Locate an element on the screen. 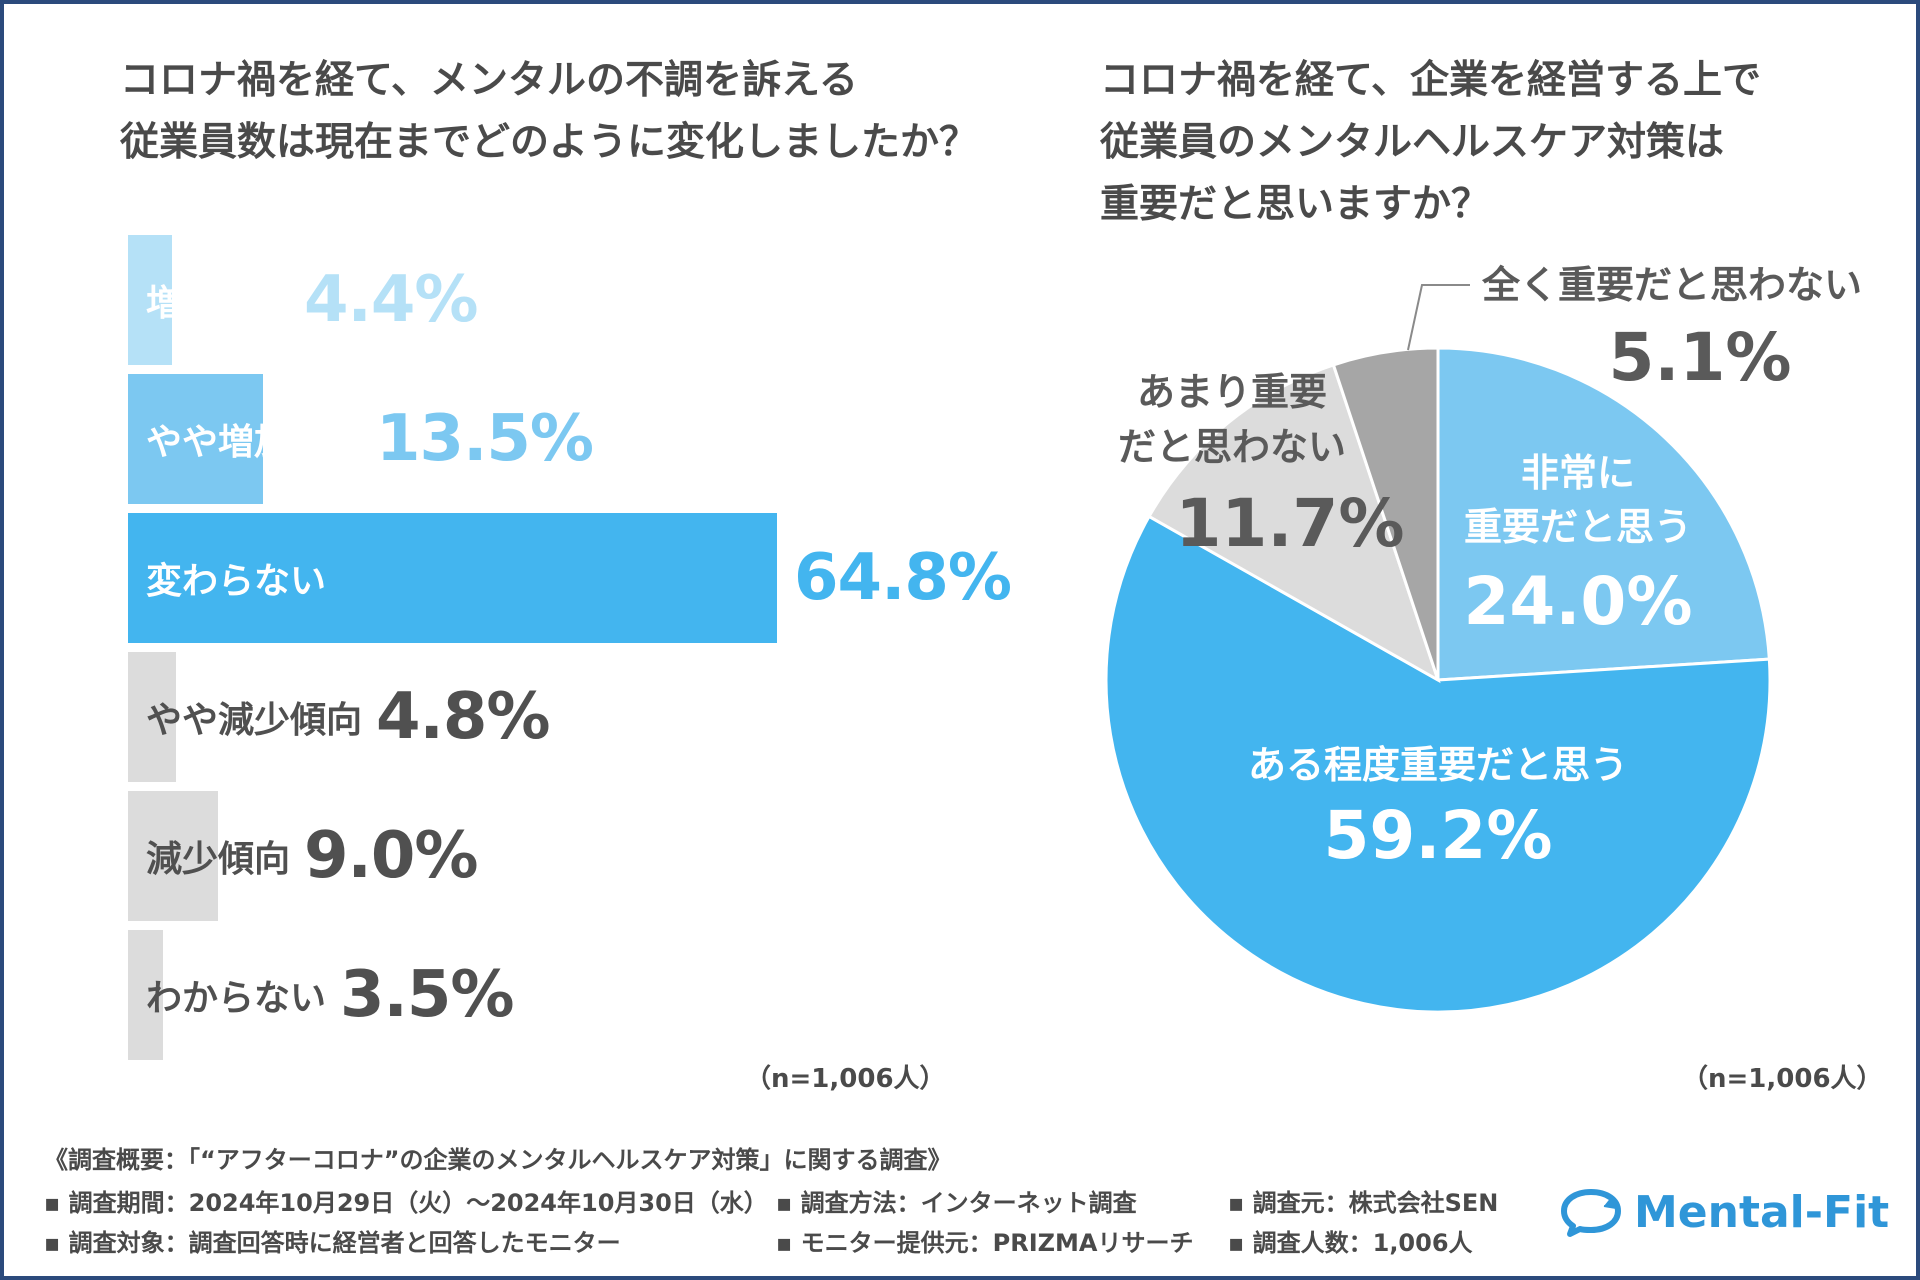 Image resolution: width=1920 pixels, height=1280 pixels. left-title-line: コロナ禍を経て、メンタルの不調を訴える is located at coordinates (489, 80).